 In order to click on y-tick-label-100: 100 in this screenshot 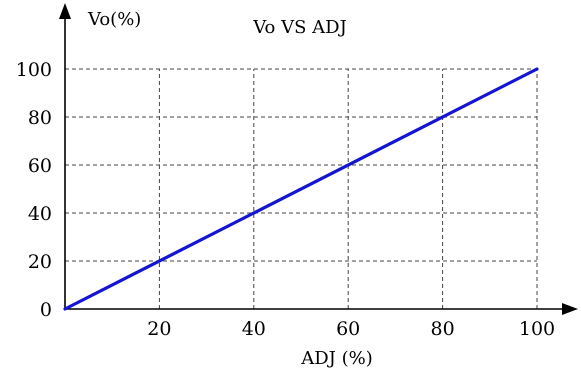, I will do `click(34, 70)`.